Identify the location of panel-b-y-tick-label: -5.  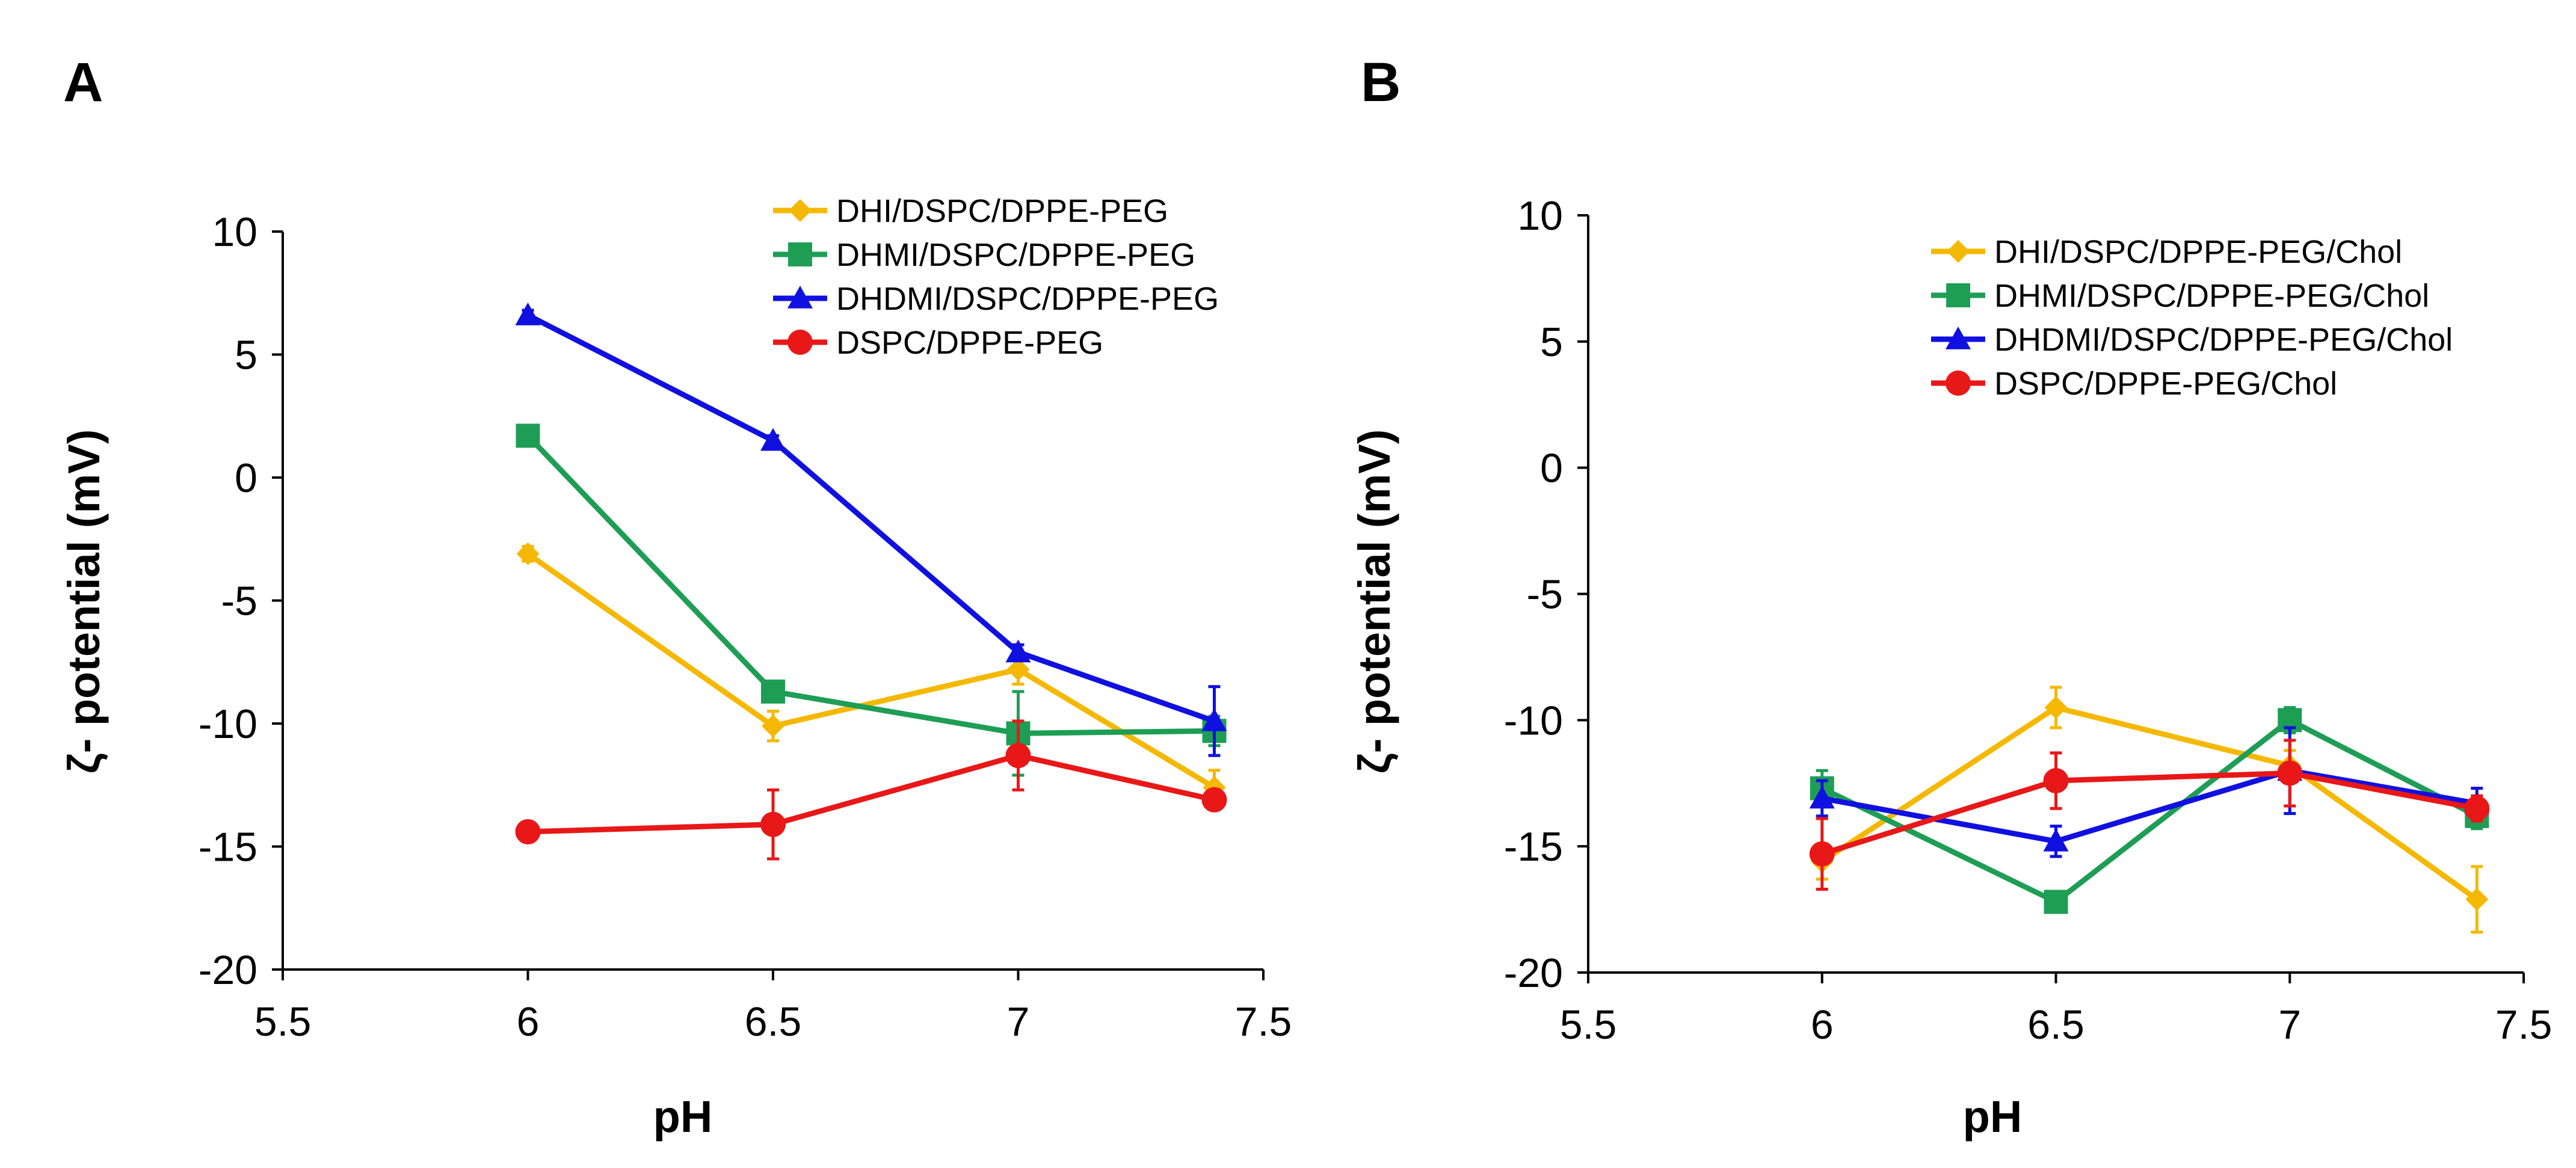
(1545, 595).